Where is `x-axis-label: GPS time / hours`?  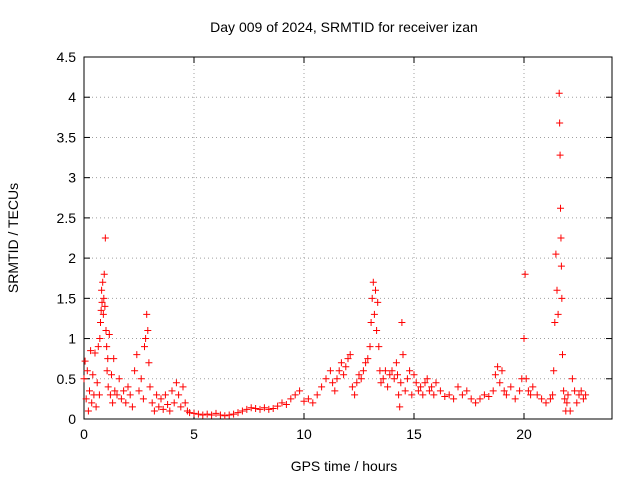 x-axis-label: GPS time / hours is located at coordinates (344, 466).